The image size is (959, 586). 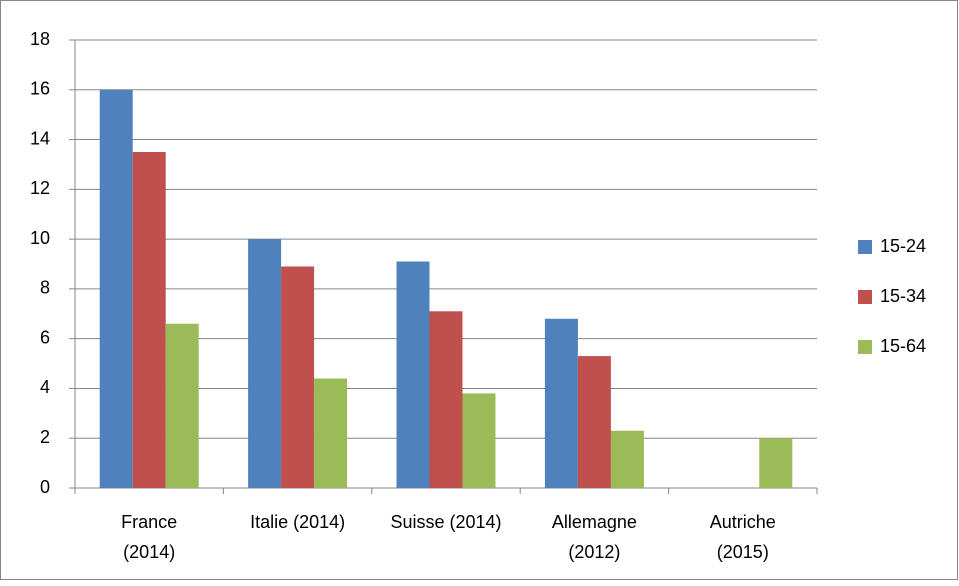 What do you see at coordinates (40, 39) in the screenshot?
I see `y-tick-label: 18` at bounding box center [40, 39].